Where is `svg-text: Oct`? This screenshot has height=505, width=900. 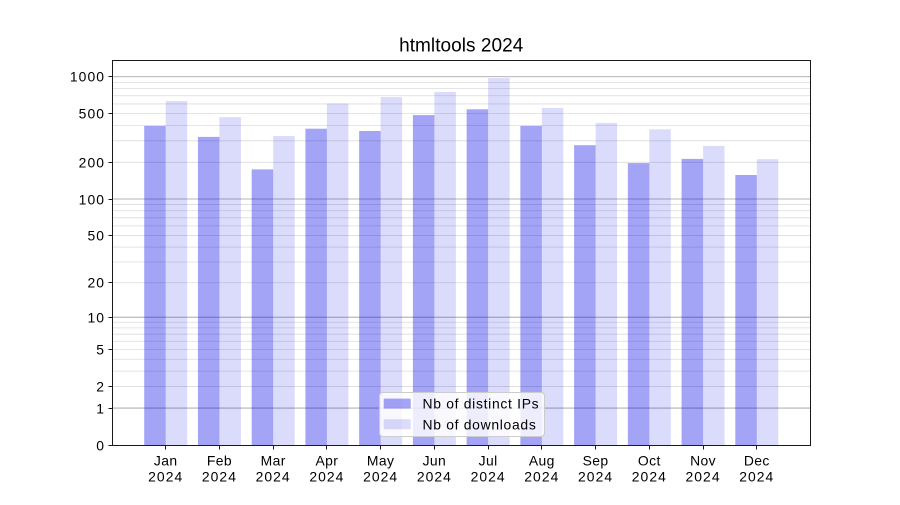 svg-text: Oct is located at coordinates (649, 460).